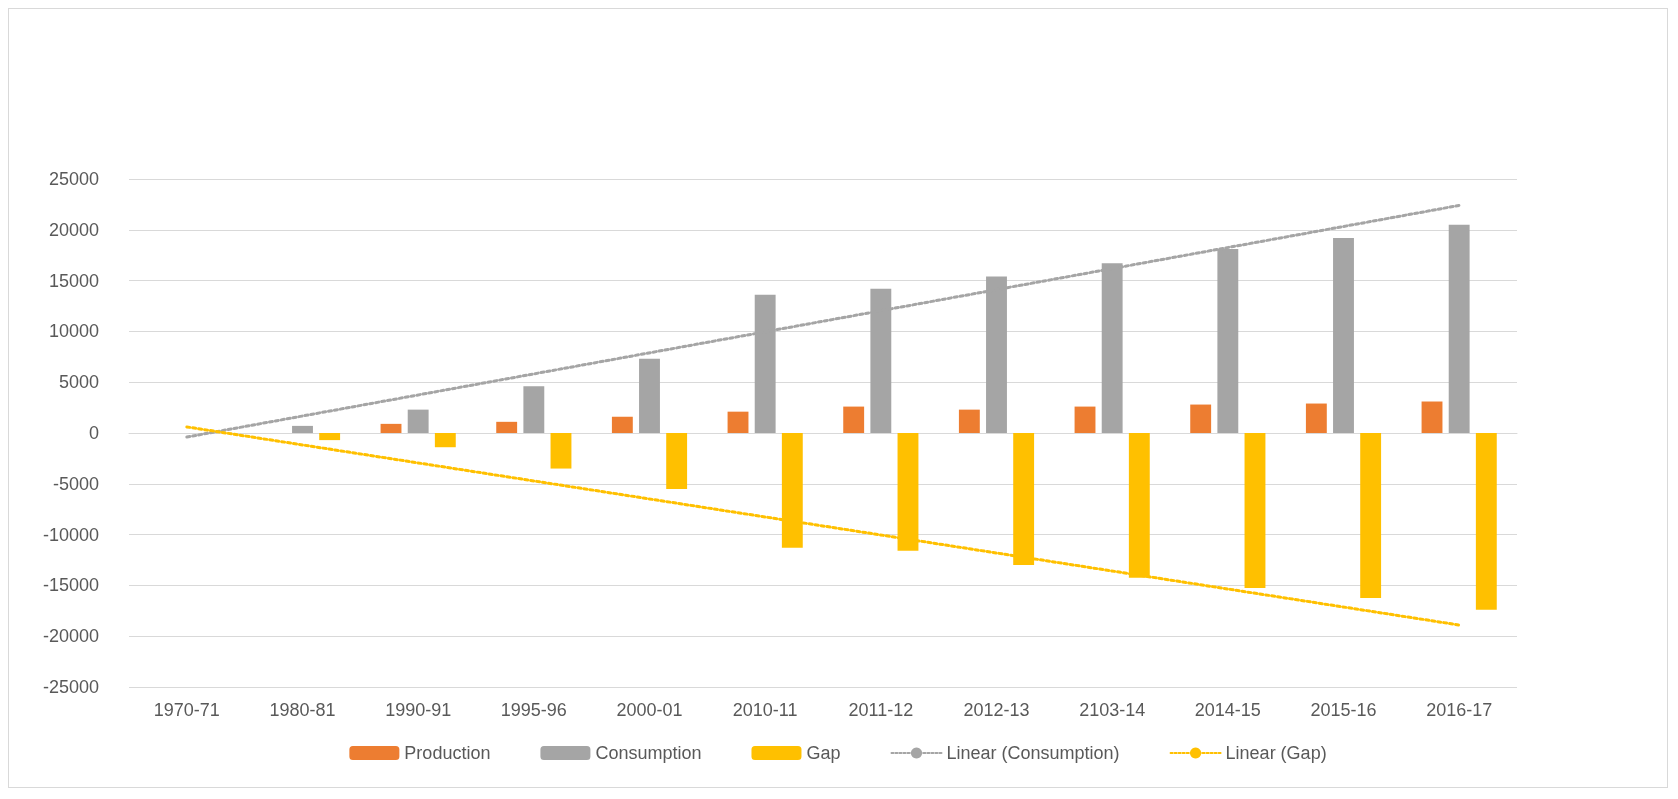 The width and height of the screenshot is (1678, 799). I want to click on x-tick-label: 2012-13, so click(996, 710).